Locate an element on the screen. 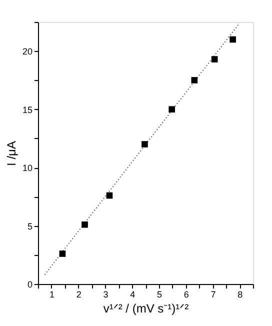  x-tick-label: 1 is located at coordinates (51, 295).